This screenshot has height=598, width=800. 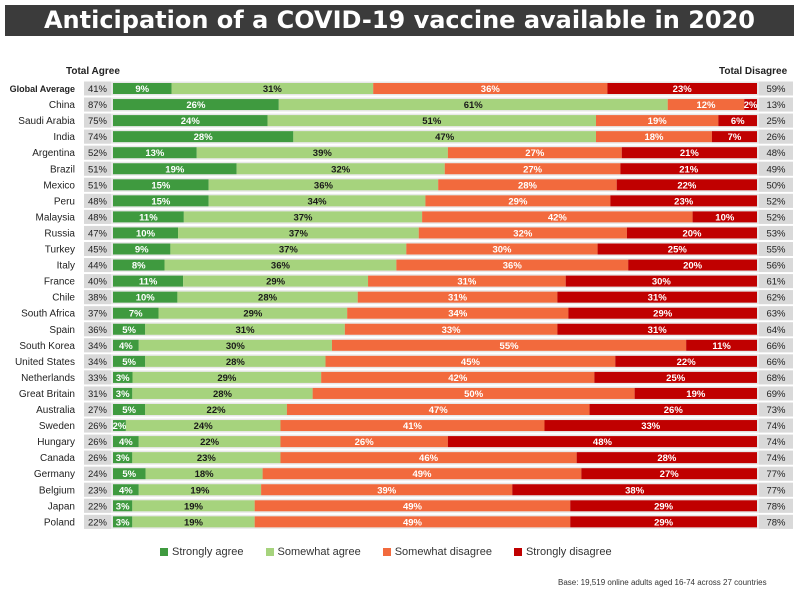 What do you see at coordinates (98, 137) in the screenshot?
I see `total-agree-value: 74%` at bounding box center [98, 137].